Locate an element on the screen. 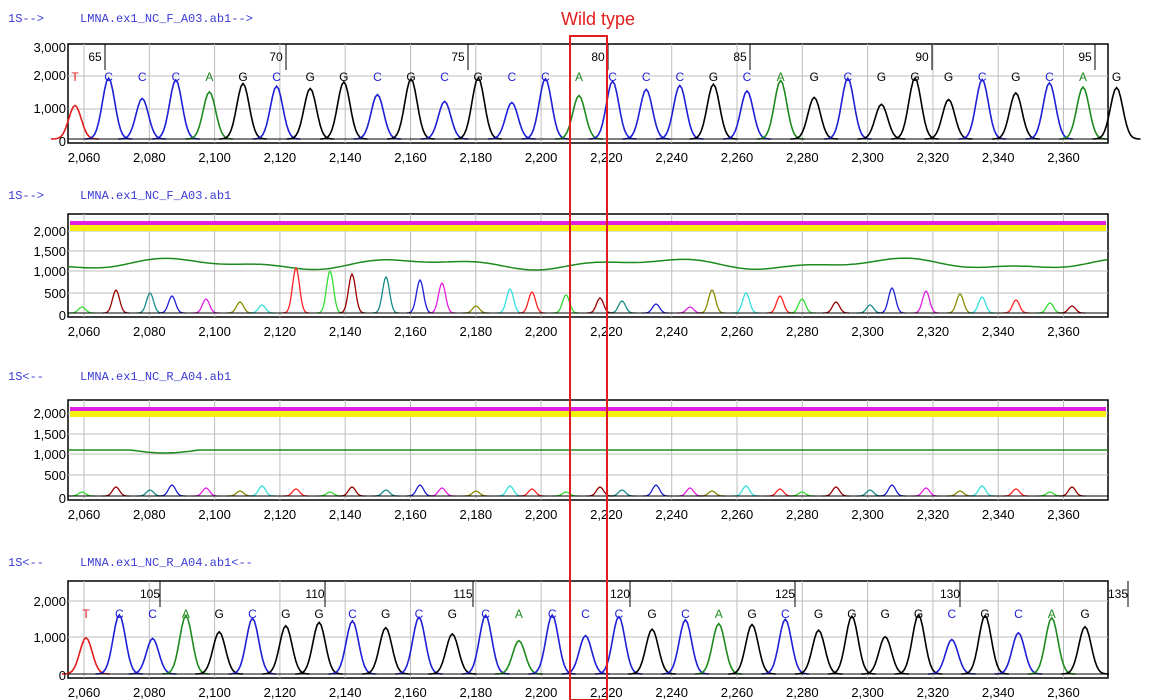 This screenshot has width=1149, height=700. base-position: 70 is located at coordinates (276, 57).